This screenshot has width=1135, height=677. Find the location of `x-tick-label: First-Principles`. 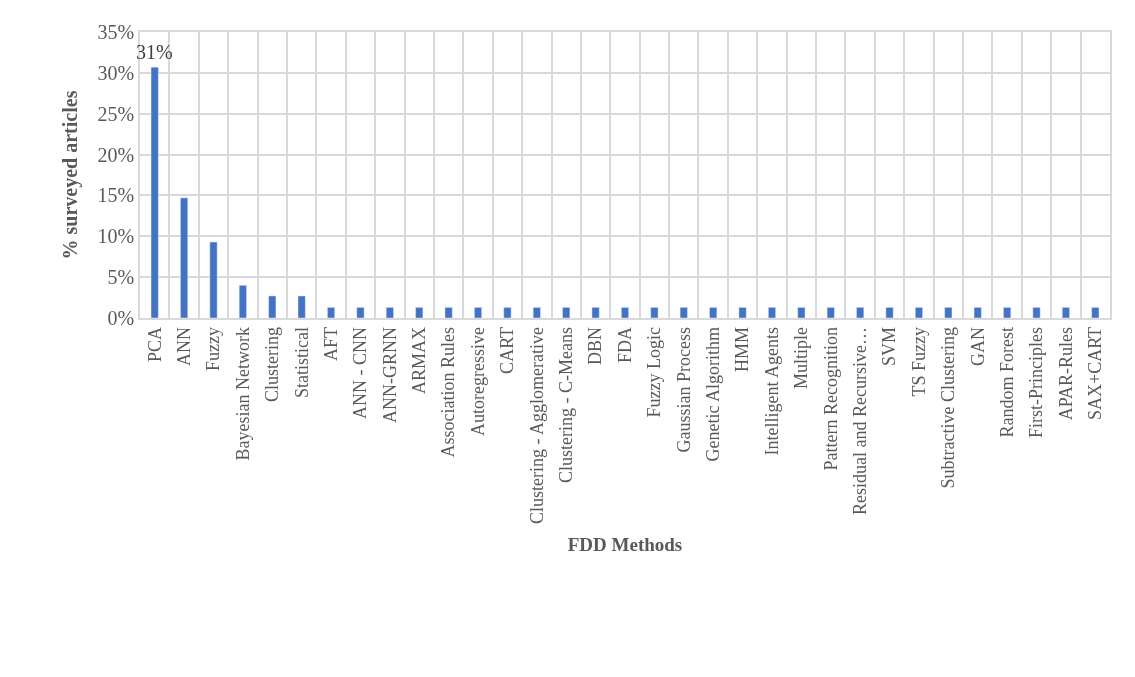

x-tick-label: First-Principles is located at coordinates (1036, 382).